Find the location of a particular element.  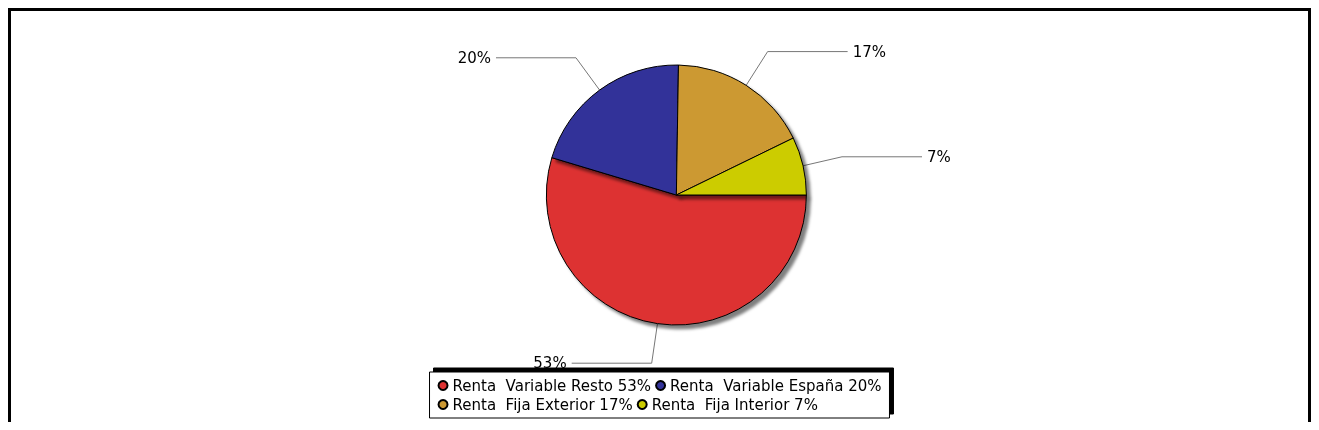

legend-label: Renta Fija Interior 7% is located at coordinates (734, 404).